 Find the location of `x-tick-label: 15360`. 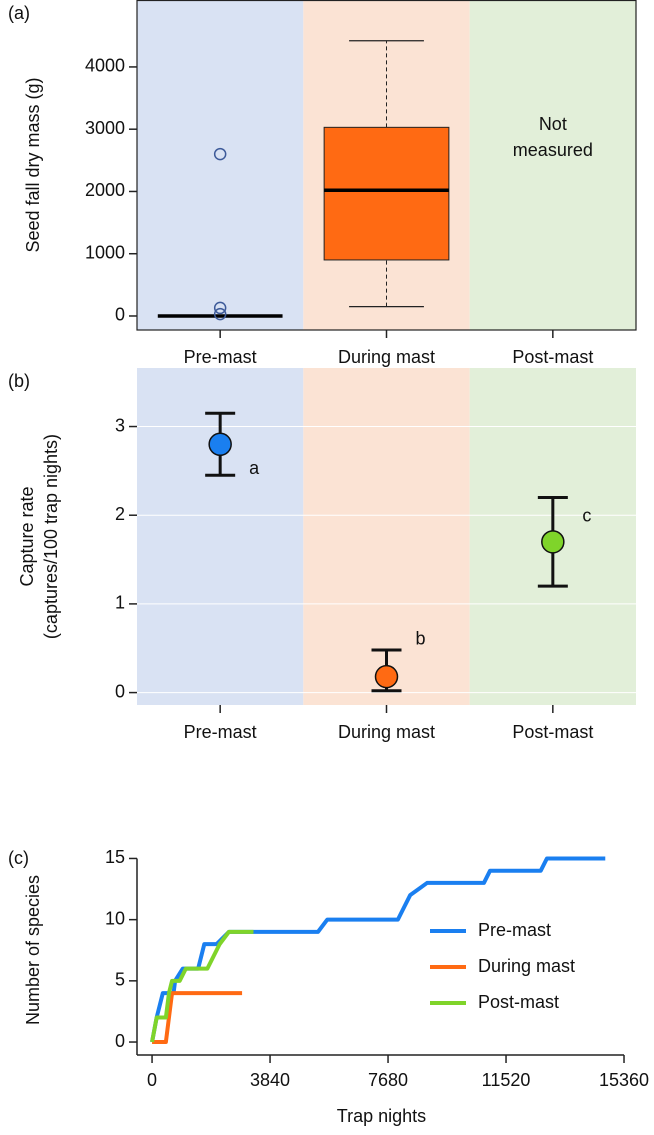

x-tick-label: 15360 is located at coordinates (624, 1080).